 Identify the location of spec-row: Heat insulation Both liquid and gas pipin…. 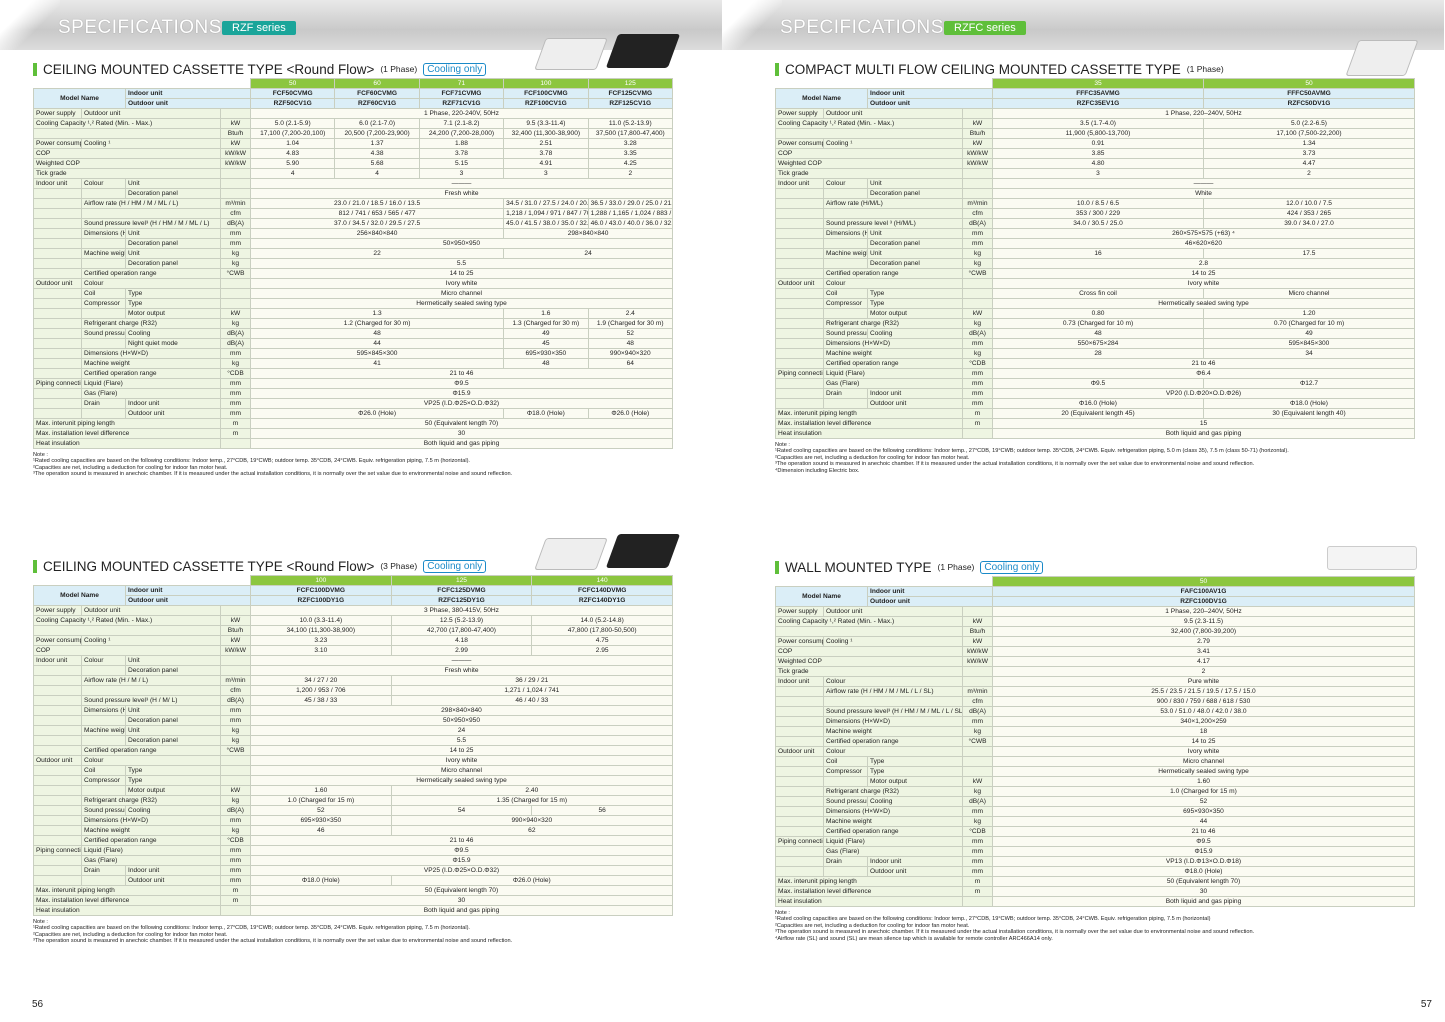
(1095, 901).